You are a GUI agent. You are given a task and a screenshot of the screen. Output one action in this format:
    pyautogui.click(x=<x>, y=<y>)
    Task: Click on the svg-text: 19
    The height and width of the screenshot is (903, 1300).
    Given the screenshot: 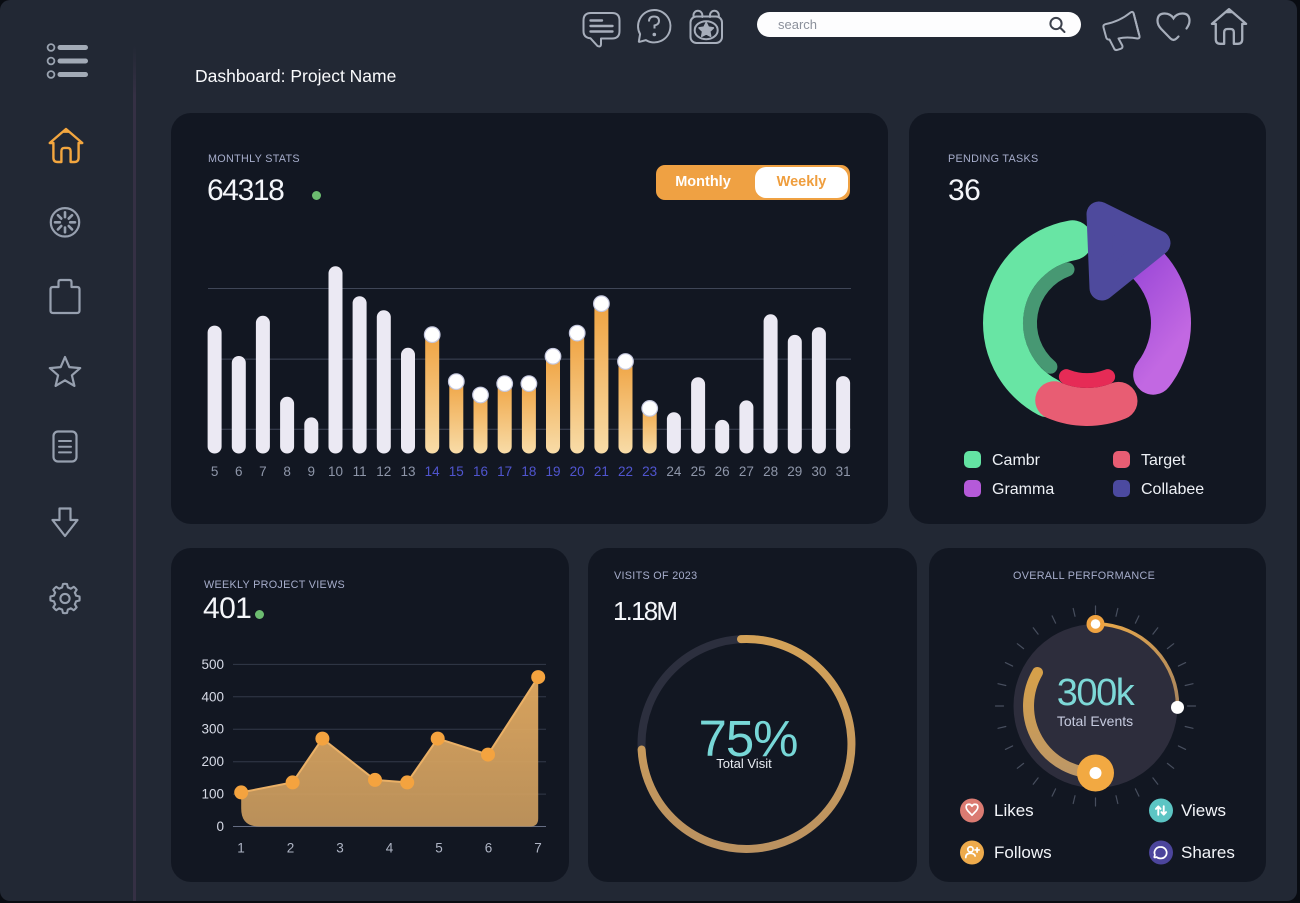 What is the action you would take?
    pyautogui.click(x=552, y=471)
    